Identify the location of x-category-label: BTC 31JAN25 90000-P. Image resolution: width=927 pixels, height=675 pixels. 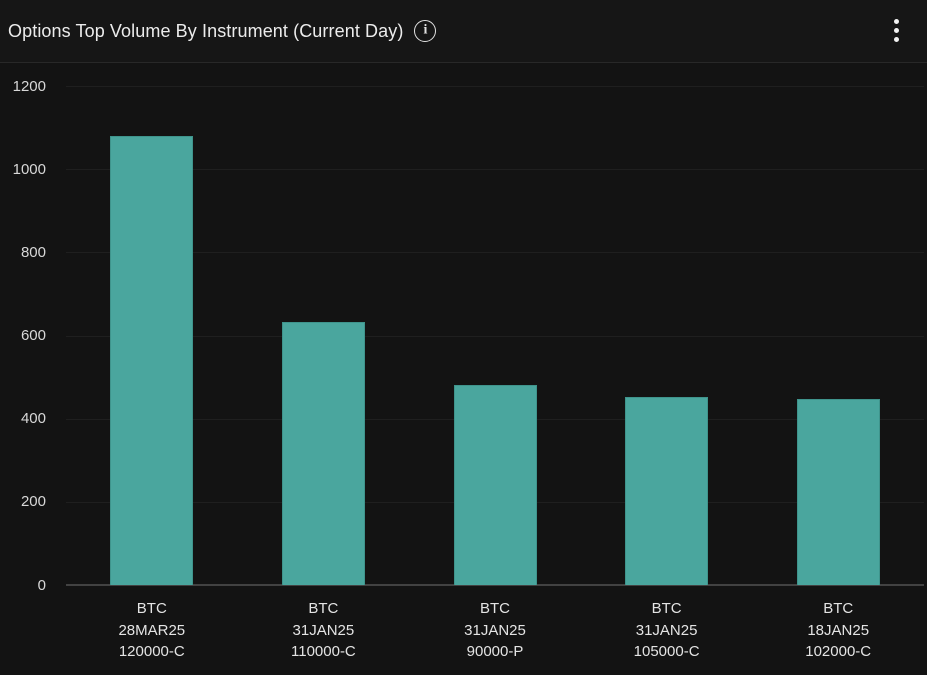
(495, 630).